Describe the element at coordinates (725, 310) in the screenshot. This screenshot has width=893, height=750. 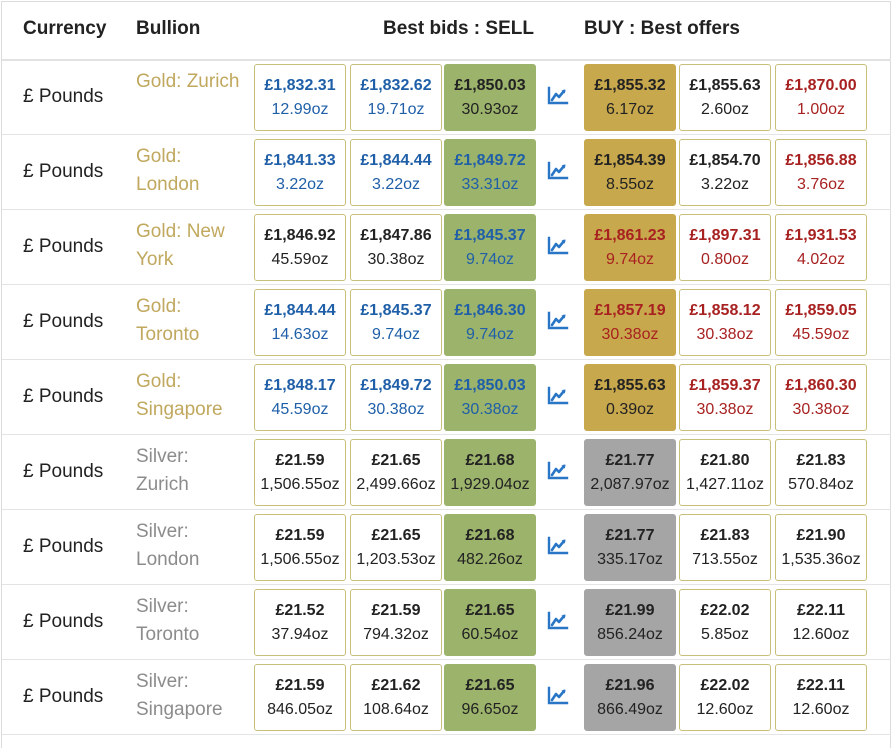
I see `price: £1,858.12` at that location.